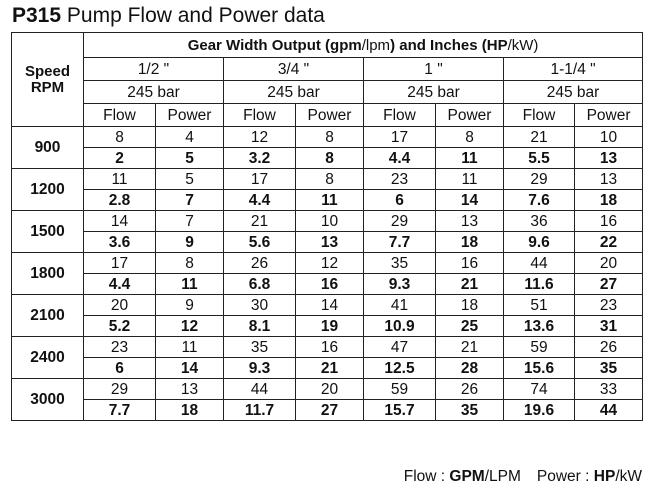 This screenshot has width=650, height=492. Describe the element at coordinates (376, 45) in the screenshot. I see `gear-width-header-part: /lpm` at that location.